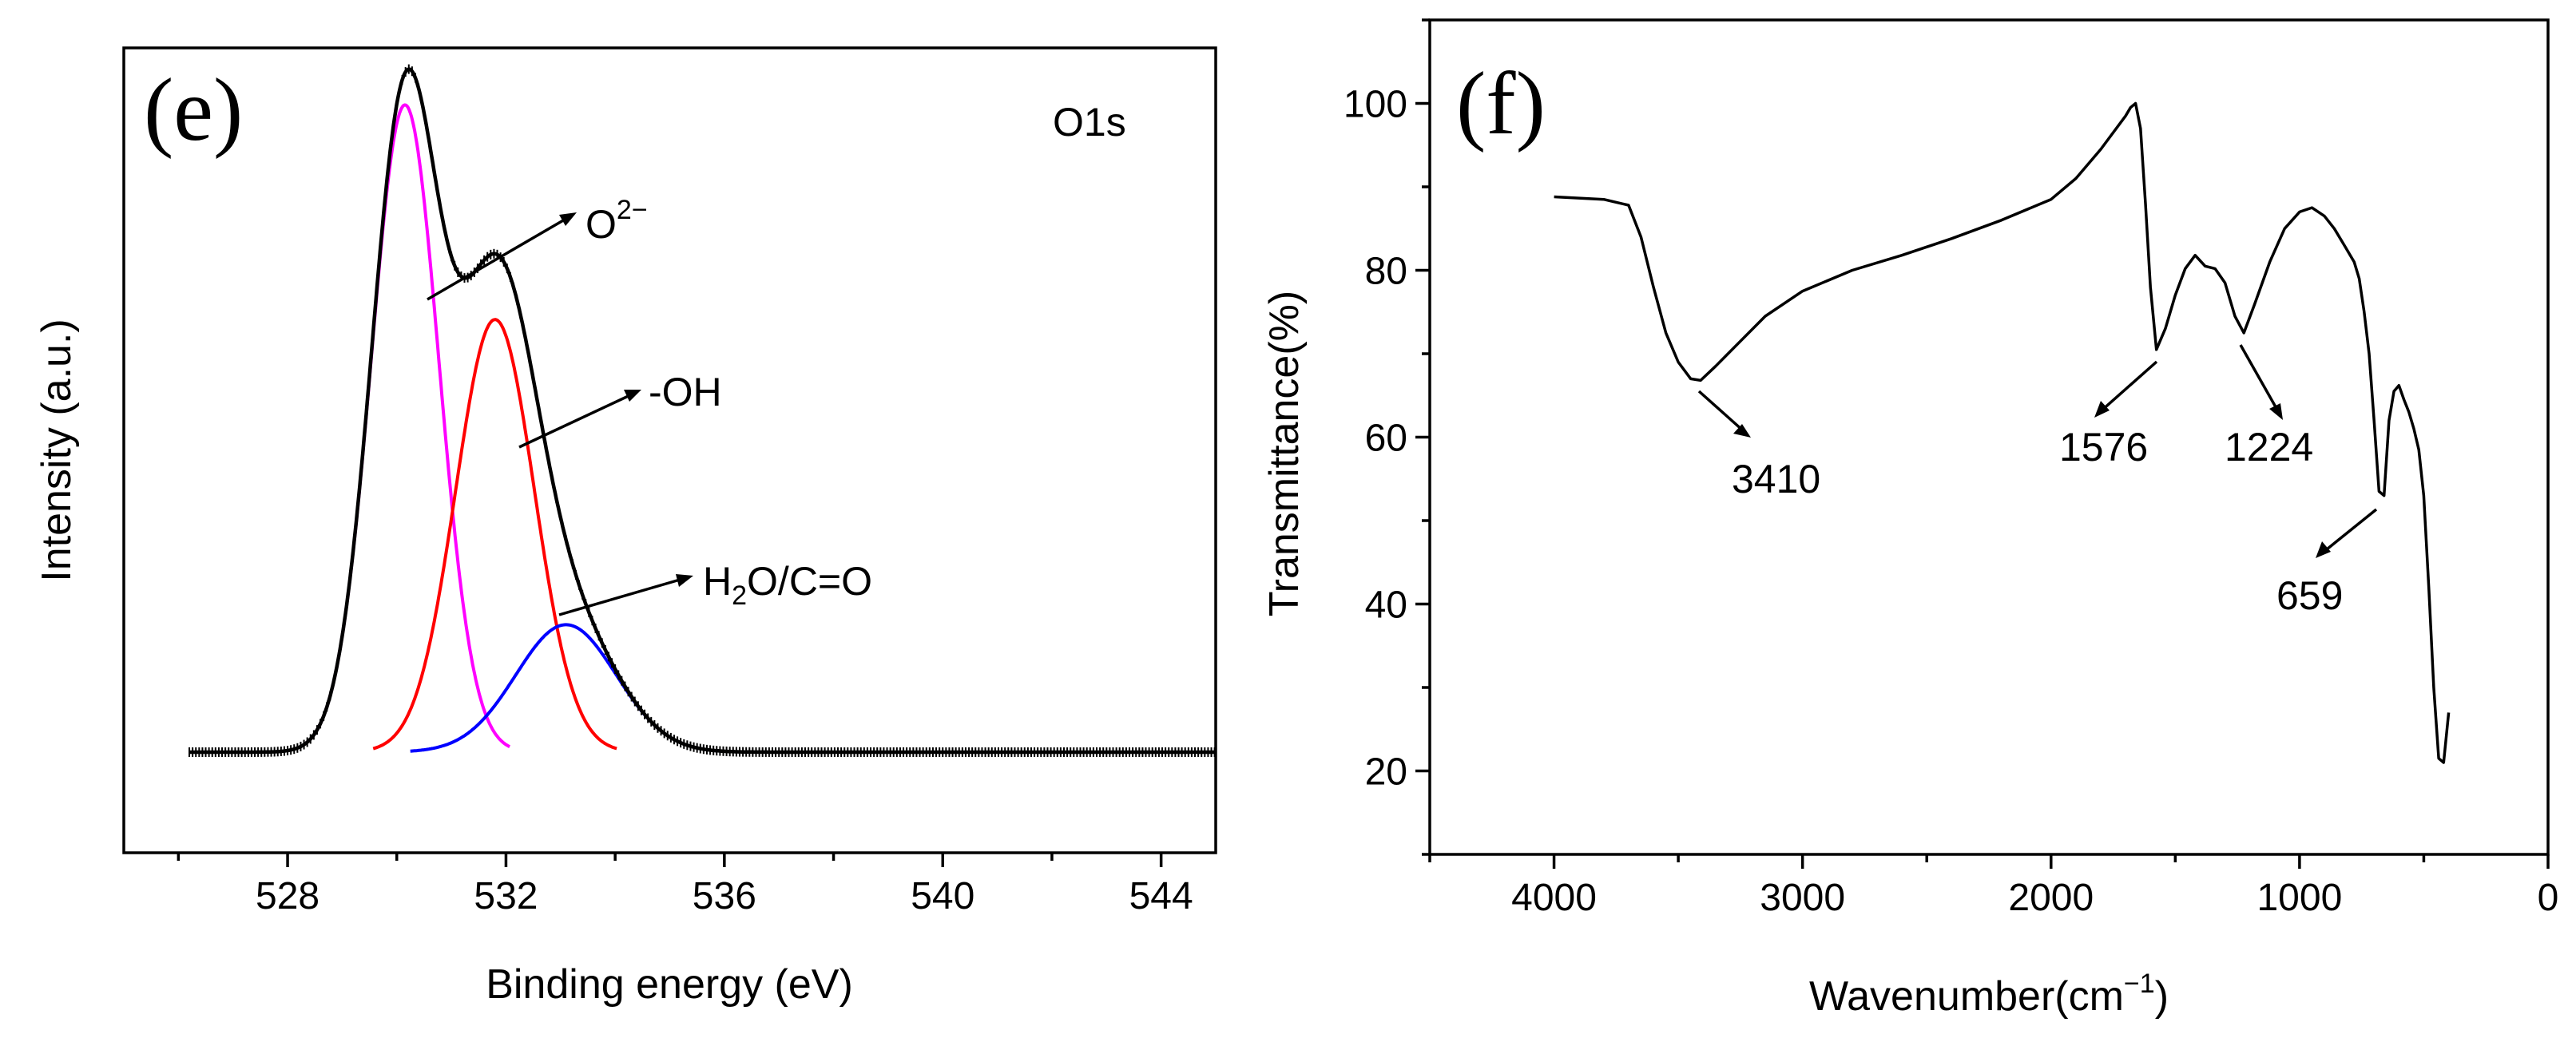  I want to click on annotation-659: 659, so click(2309, 596).